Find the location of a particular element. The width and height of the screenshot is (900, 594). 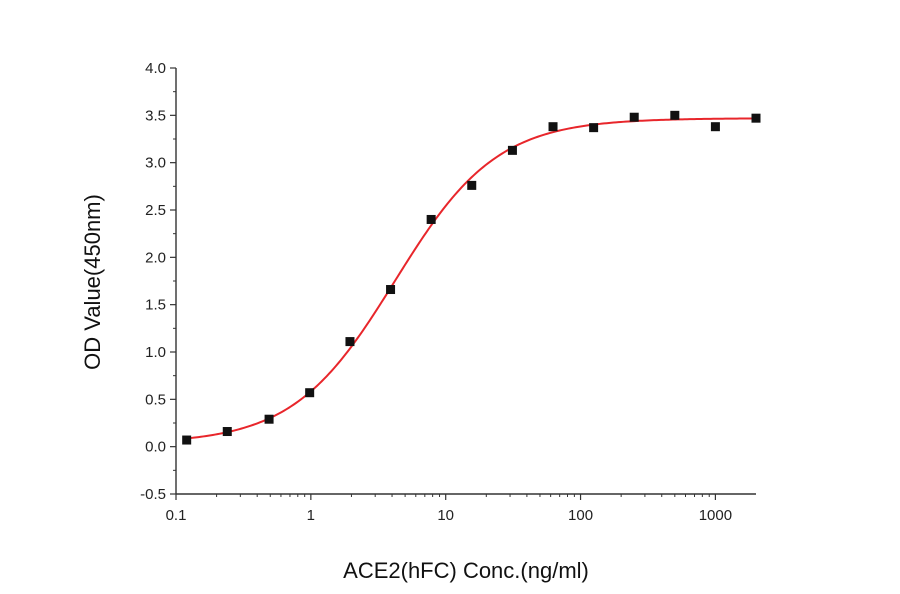

y-tick-label: 1.5 is located at coordinates (155, 305).